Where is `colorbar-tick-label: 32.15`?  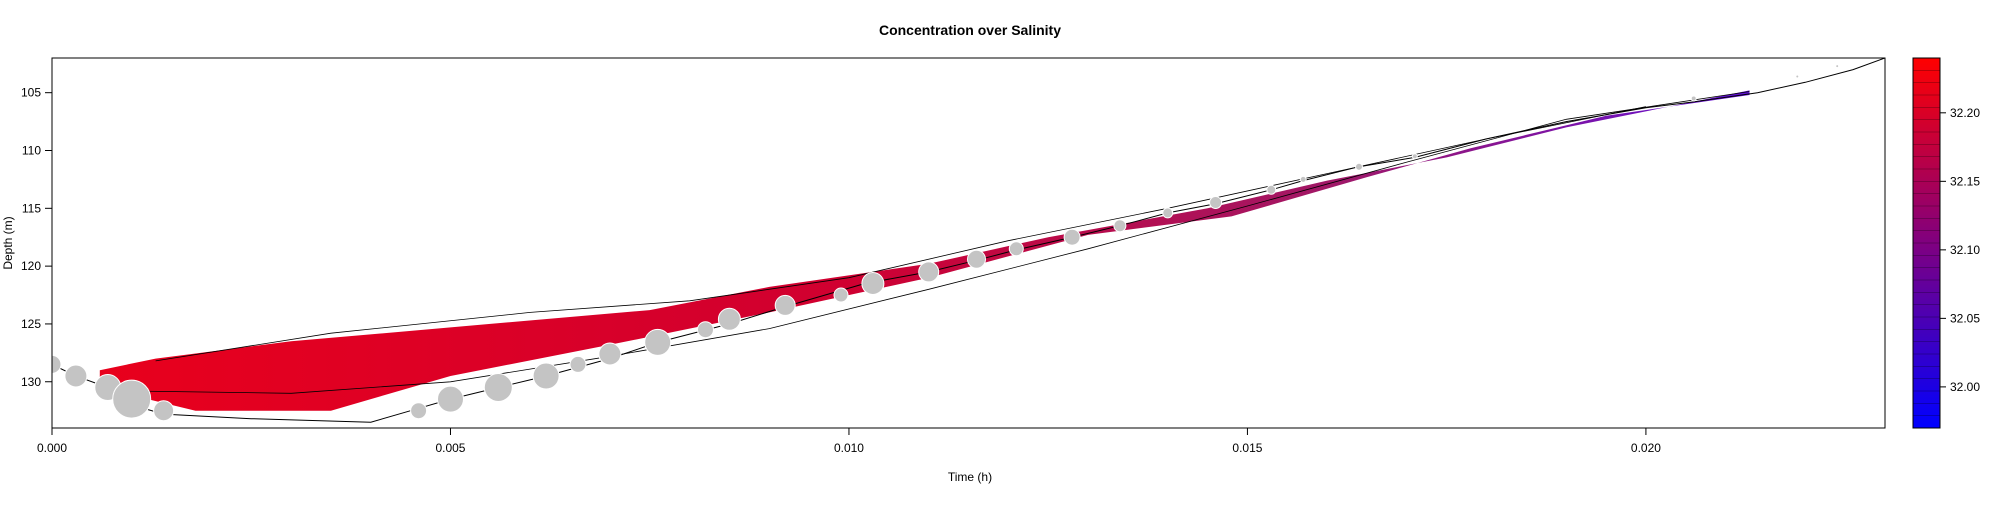
colorbar-tick-label: 32.15 is located at coordinates (1965, 181).